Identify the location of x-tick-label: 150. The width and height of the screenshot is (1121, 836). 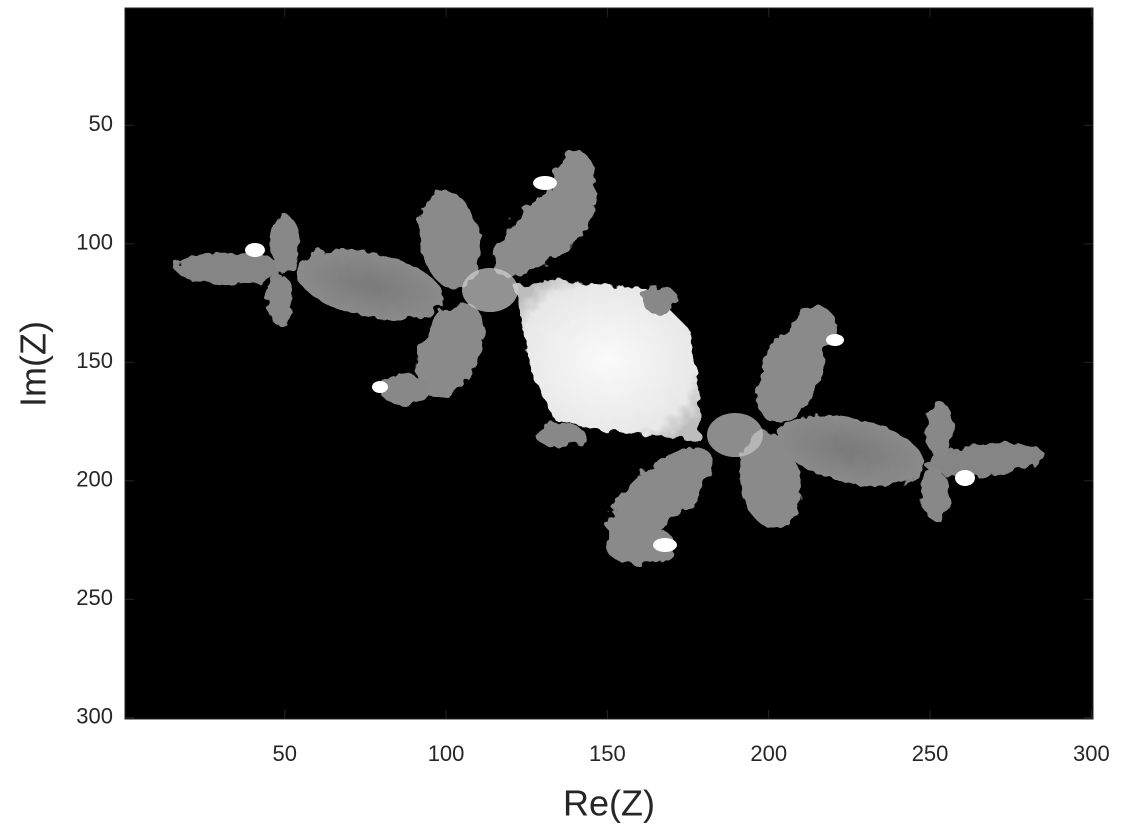
(607, 753).